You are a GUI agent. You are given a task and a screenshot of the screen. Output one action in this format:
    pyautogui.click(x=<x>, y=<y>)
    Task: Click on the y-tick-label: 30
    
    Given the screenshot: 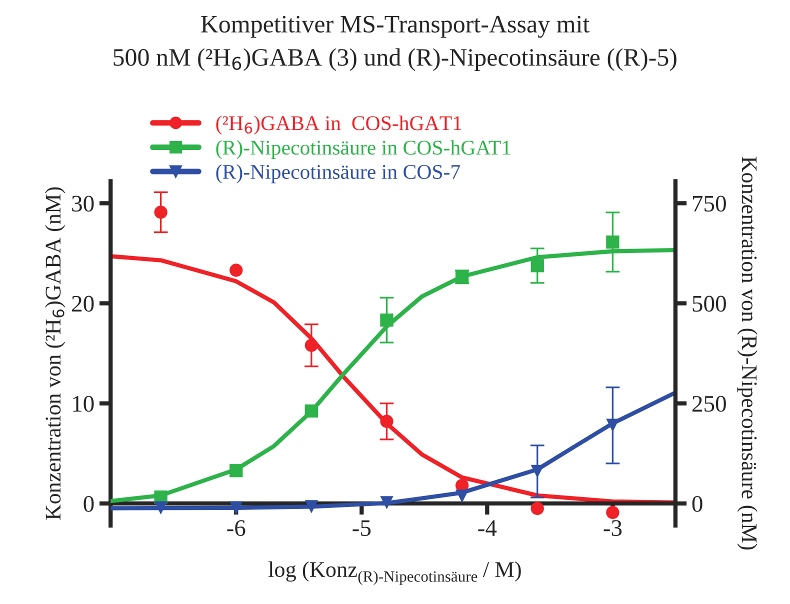 What is the action you would take?
    pyautogui.click(x=83, y=204)
    